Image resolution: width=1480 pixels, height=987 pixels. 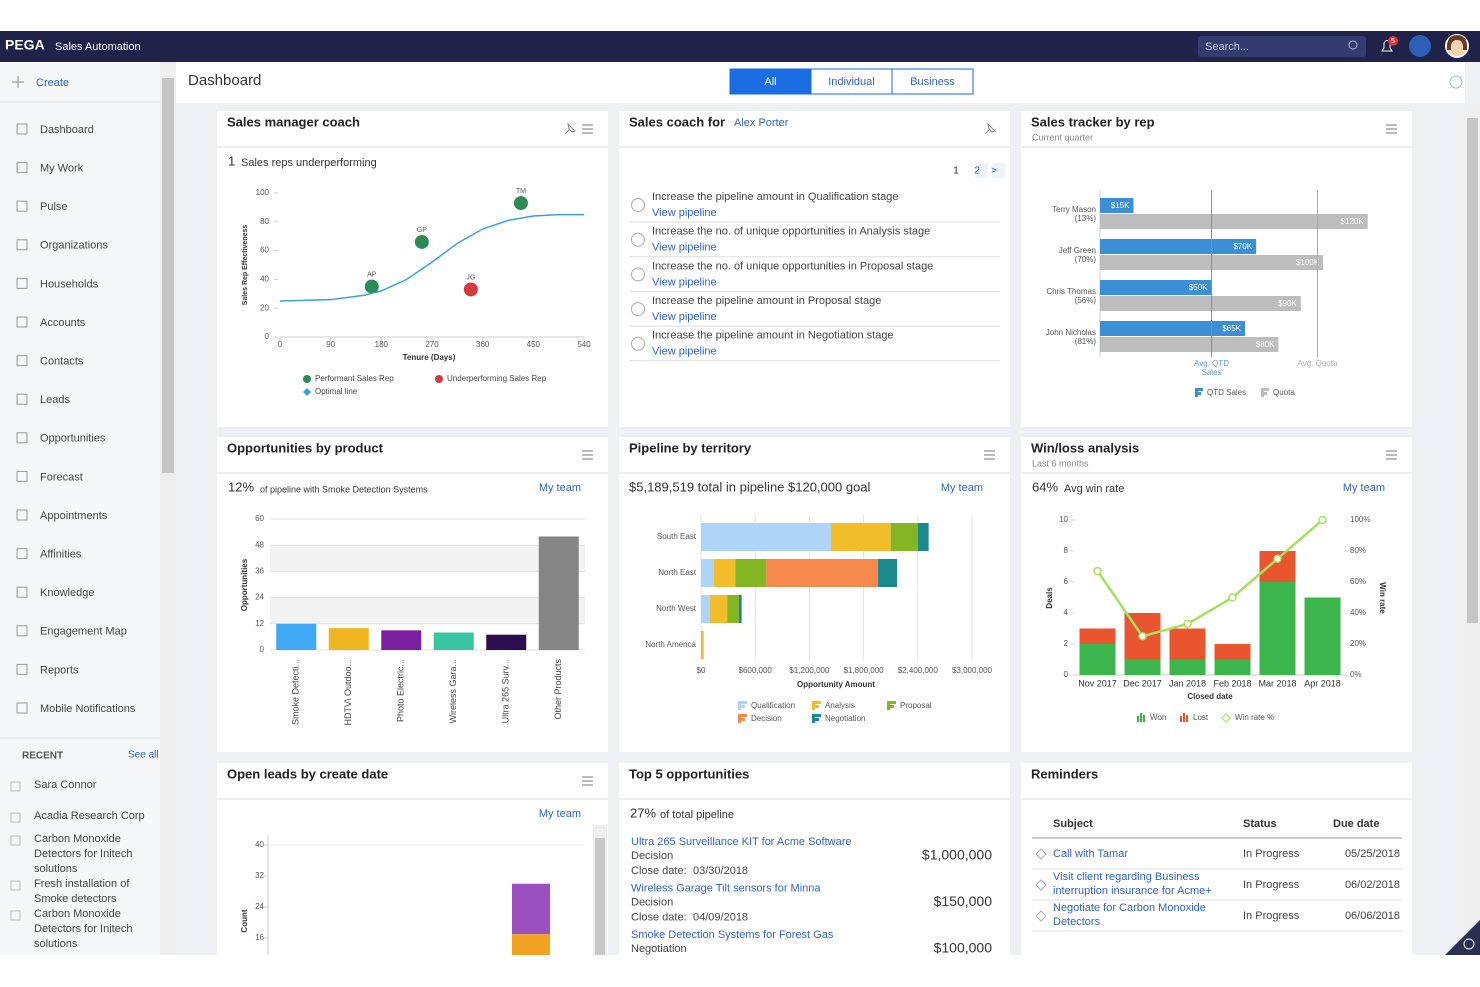 What do you see at coordinates (1063, 519) in the screenshot?
I see `y-tick-label: 10` at bounding box center [1063, 519].